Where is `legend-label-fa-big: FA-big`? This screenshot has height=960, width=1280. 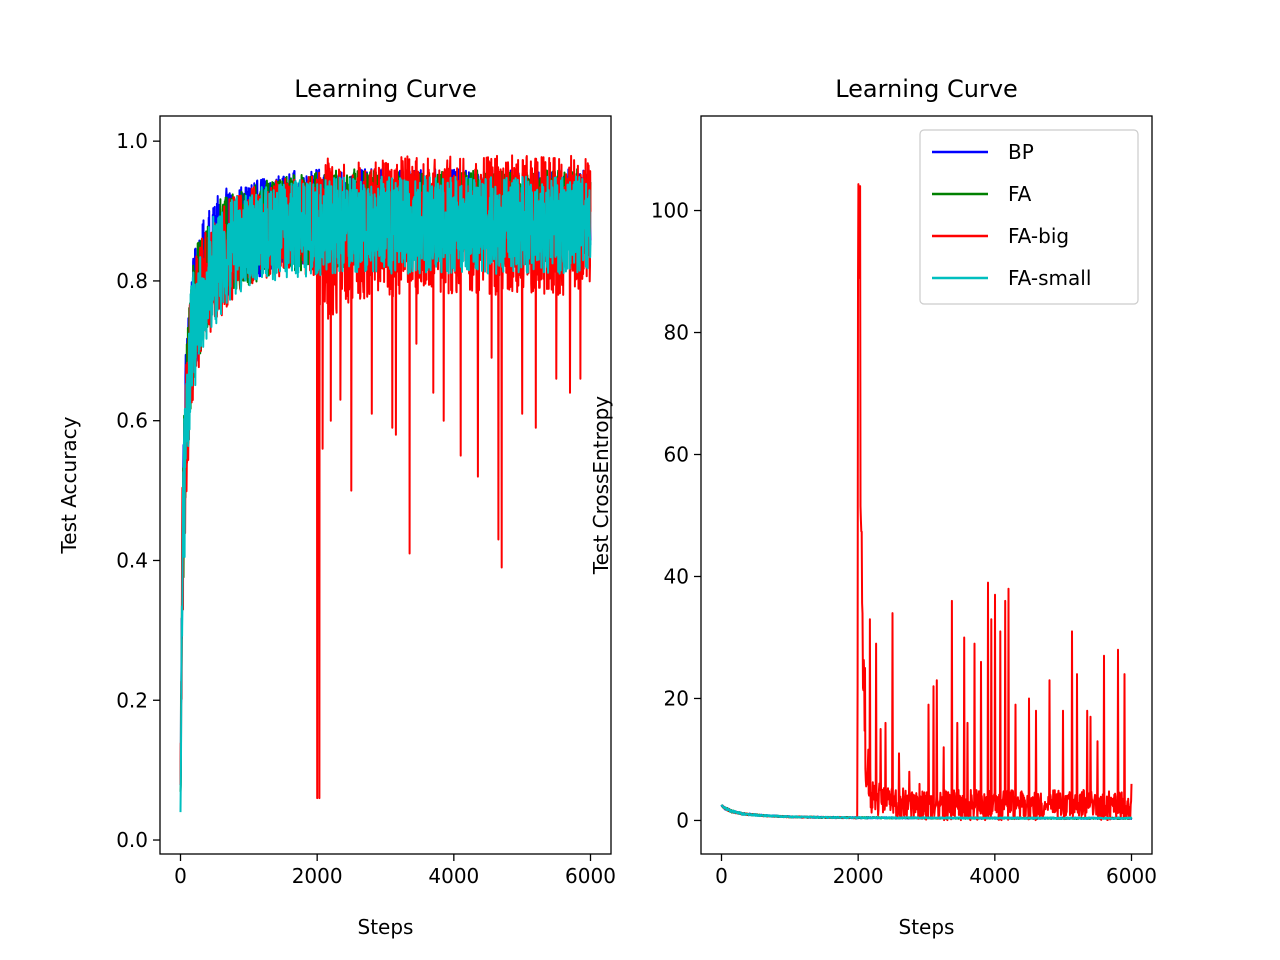
legend-label-fa-big: FA-big is located at coordinates (1038, 236).